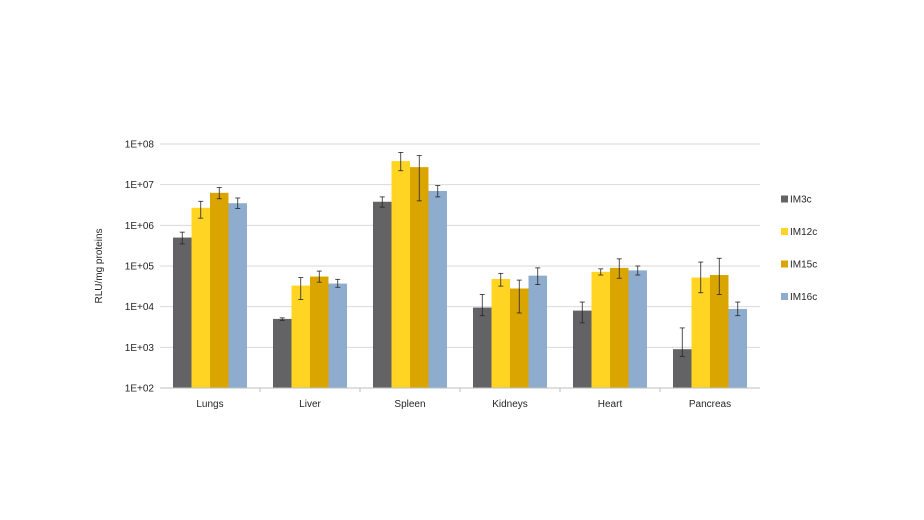  What do you see at coordinates (182, 238) in the screenshot?
I see `error-bar-lungs-im3c` at bounding box center [182, 238].